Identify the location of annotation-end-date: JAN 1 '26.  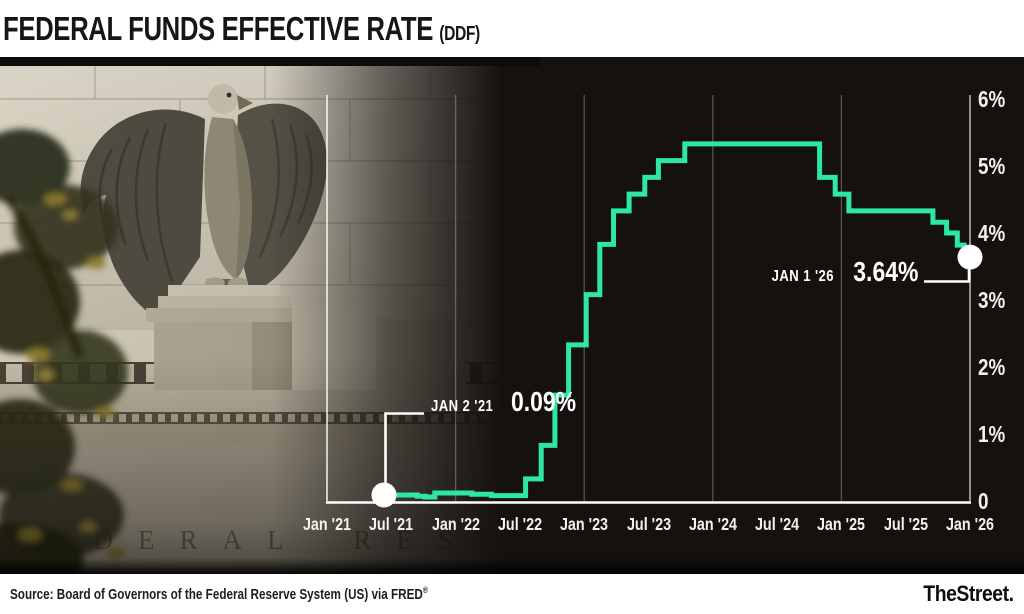
(803, 276).